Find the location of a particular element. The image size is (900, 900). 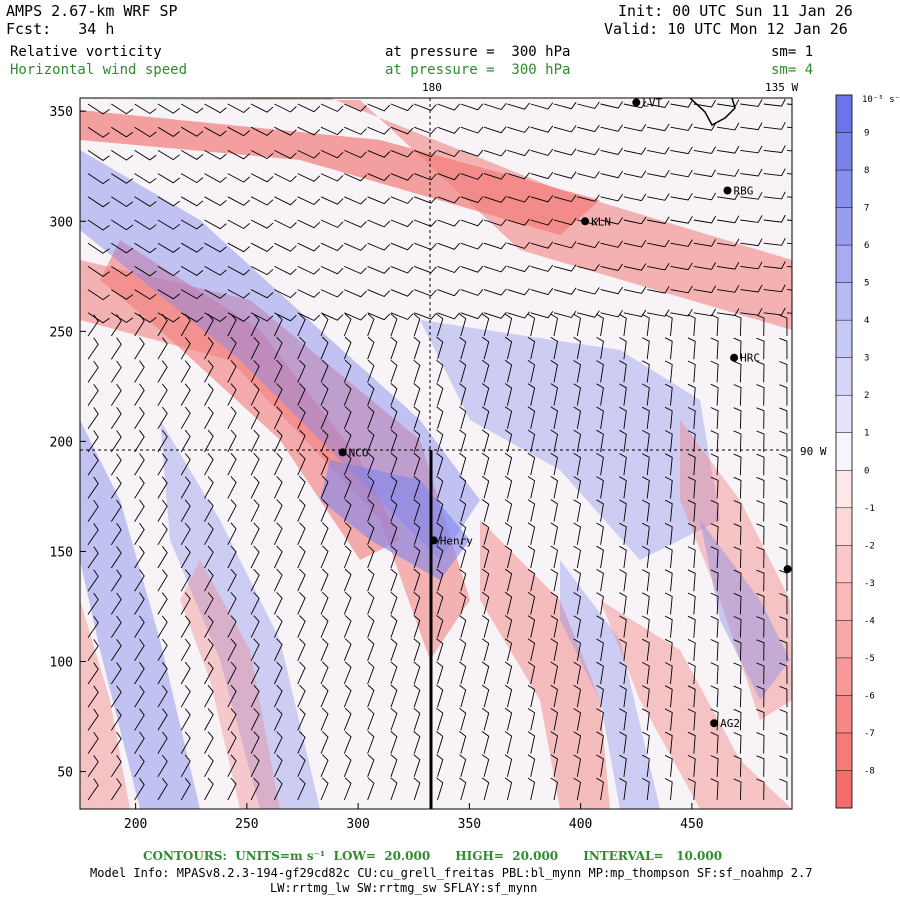

colorbar-label: 1 is located at coordinates (866, 434).